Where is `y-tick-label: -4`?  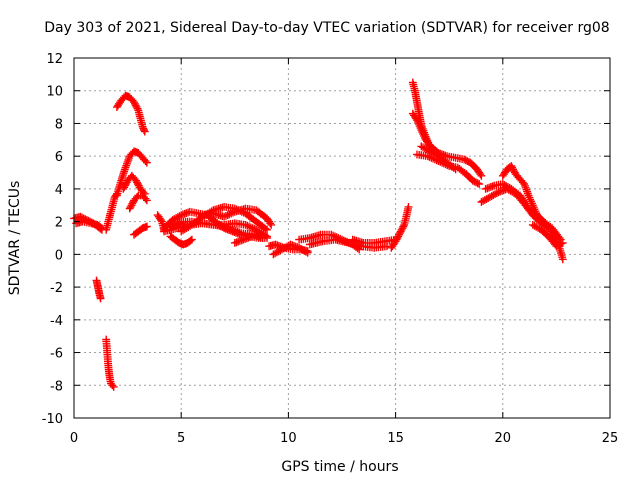 y-tick-label: -4 is located at coordinates (56, 321).